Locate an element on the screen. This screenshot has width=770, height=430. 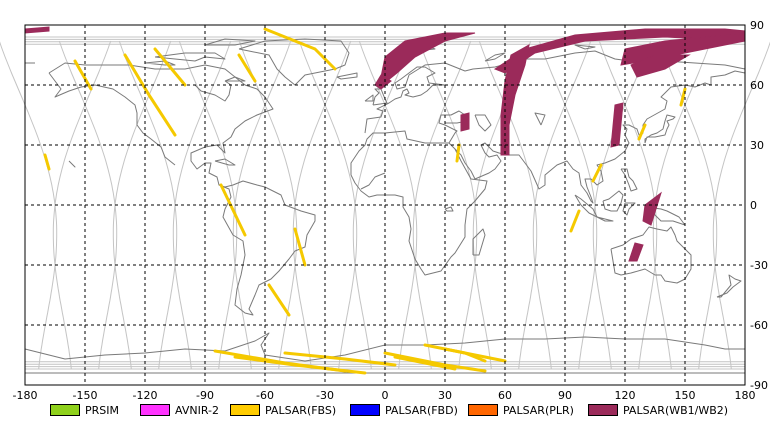
longitude-tick-labels: -180 -150 -120 -90 -60 -30 0 30 60 90 120 150 180 is located at coordinates (384, 394).